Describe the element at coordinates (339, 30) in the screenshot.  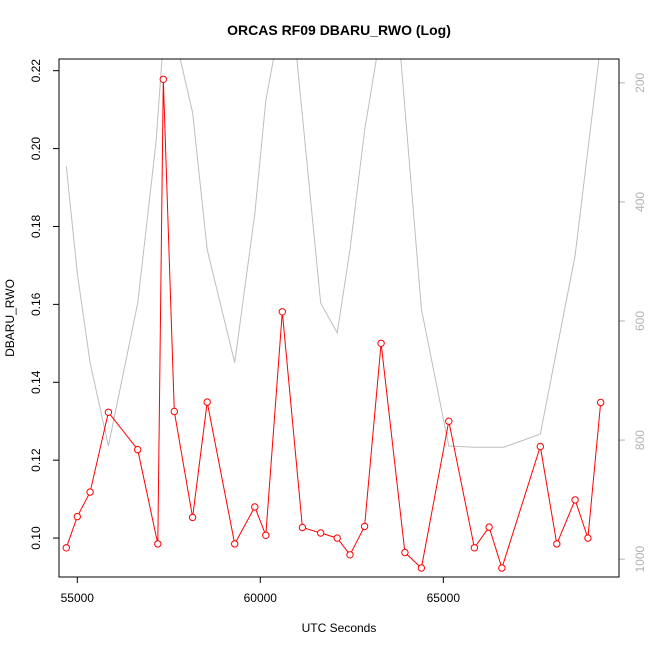
I see `chart-title: ORCAS RF09 DBARU_RWO (Log)` at that location.